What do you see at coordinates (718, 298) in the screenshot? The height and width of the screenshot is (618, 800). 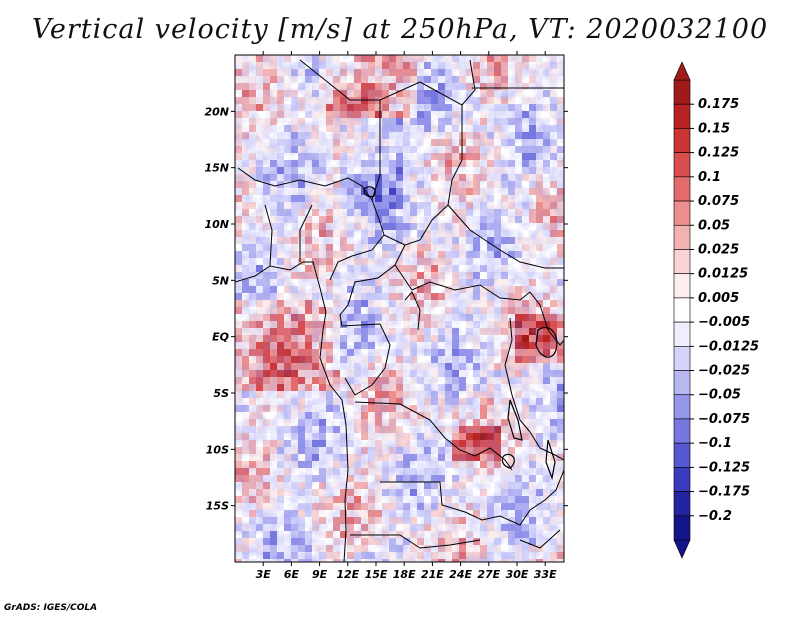 I see `colorbar-label: 0.005` at bounding box center [718, 298].